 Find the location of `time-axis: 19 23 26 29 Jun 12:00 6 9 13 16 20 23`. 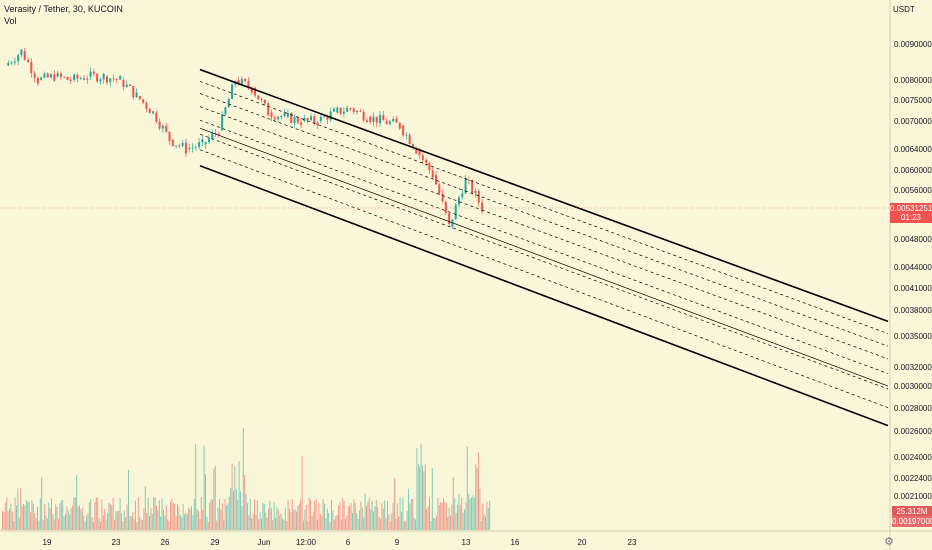

time-axis: 19 23 26 29 Jun 12:00 6 9 13 16 20 23 is located at coordinates (340, 542).